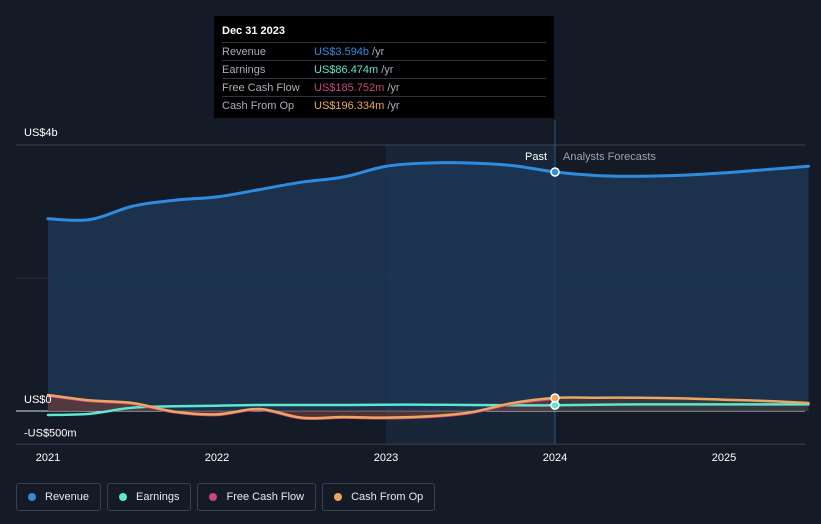 The image size is (821, 524). Describe the element at coordinates (261, 87) in the screenshot. I see `tooltip-label: Free Cash Flow` at that location.